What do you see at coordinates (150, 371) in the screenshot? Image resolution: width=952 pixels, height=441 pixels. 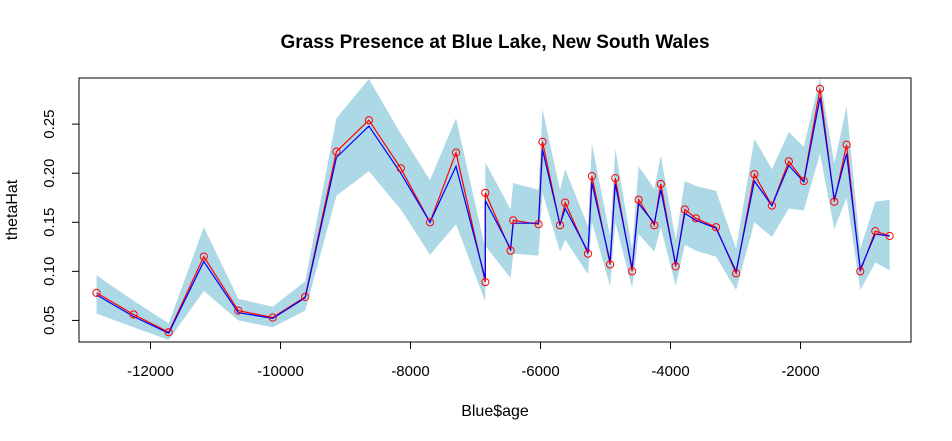 I see `x-tick-label: -12000` at bounding box center [150, 371].